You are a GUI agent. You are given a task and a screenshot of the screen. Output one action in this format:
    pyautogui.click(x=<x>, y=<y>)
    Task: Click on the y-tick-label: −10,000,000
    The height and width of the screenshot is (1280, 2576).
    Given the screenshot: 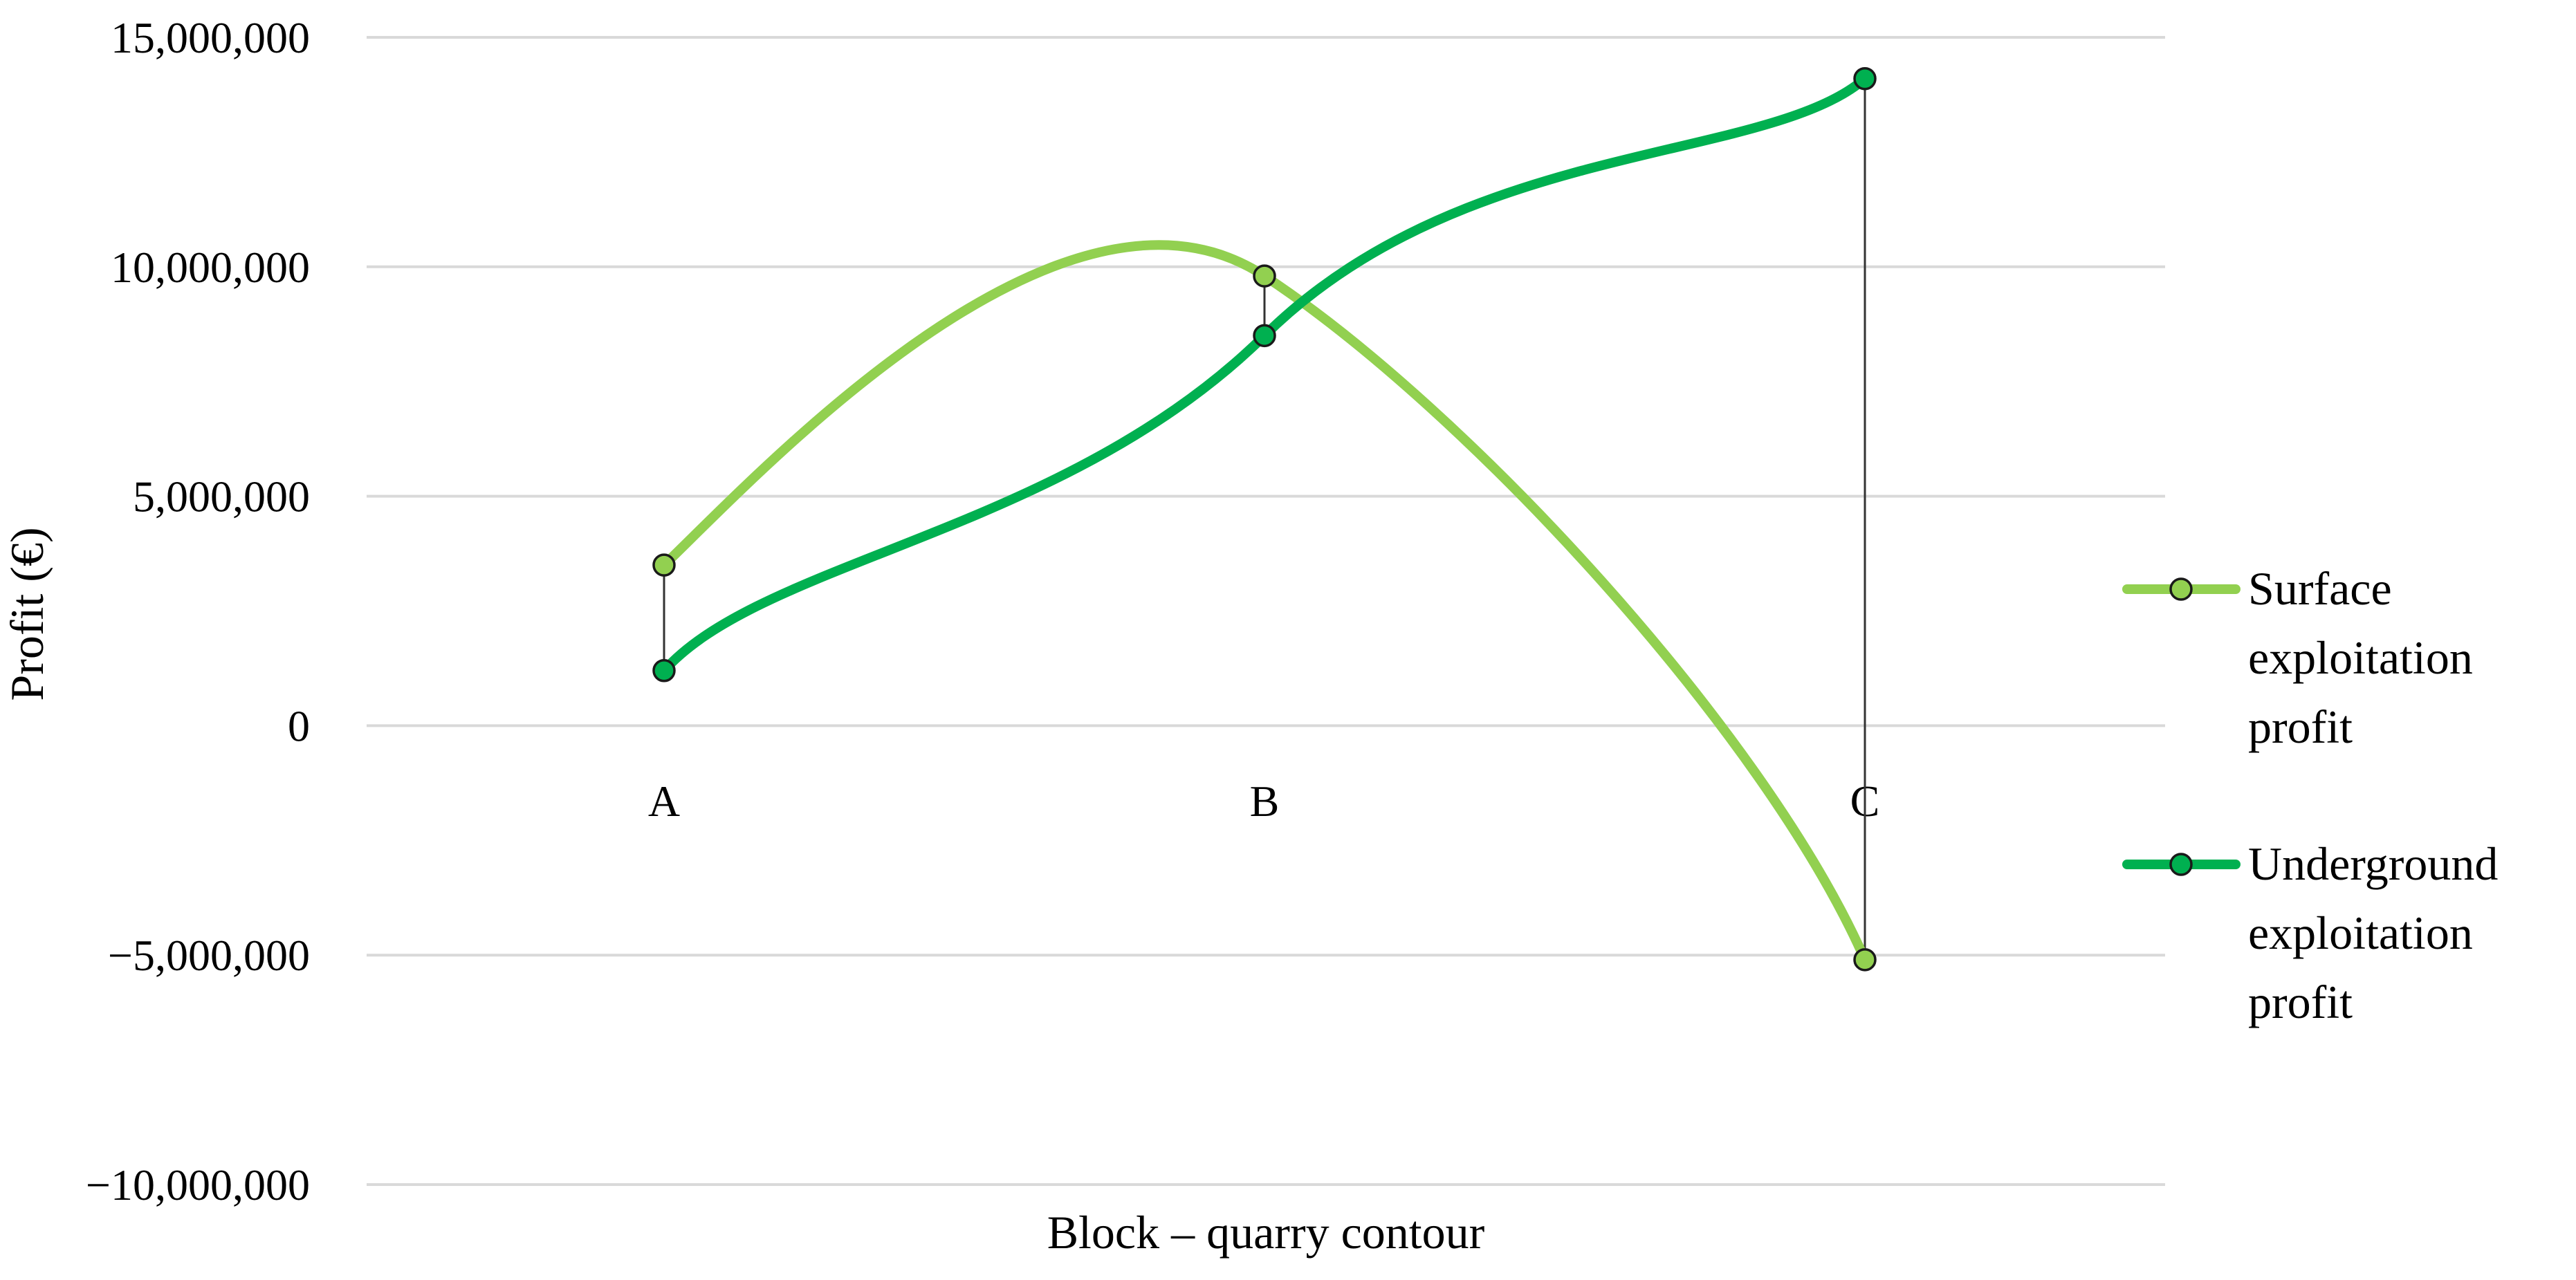 What is the action you would take?
    pyautogui.click(x=198, y=1184)
    